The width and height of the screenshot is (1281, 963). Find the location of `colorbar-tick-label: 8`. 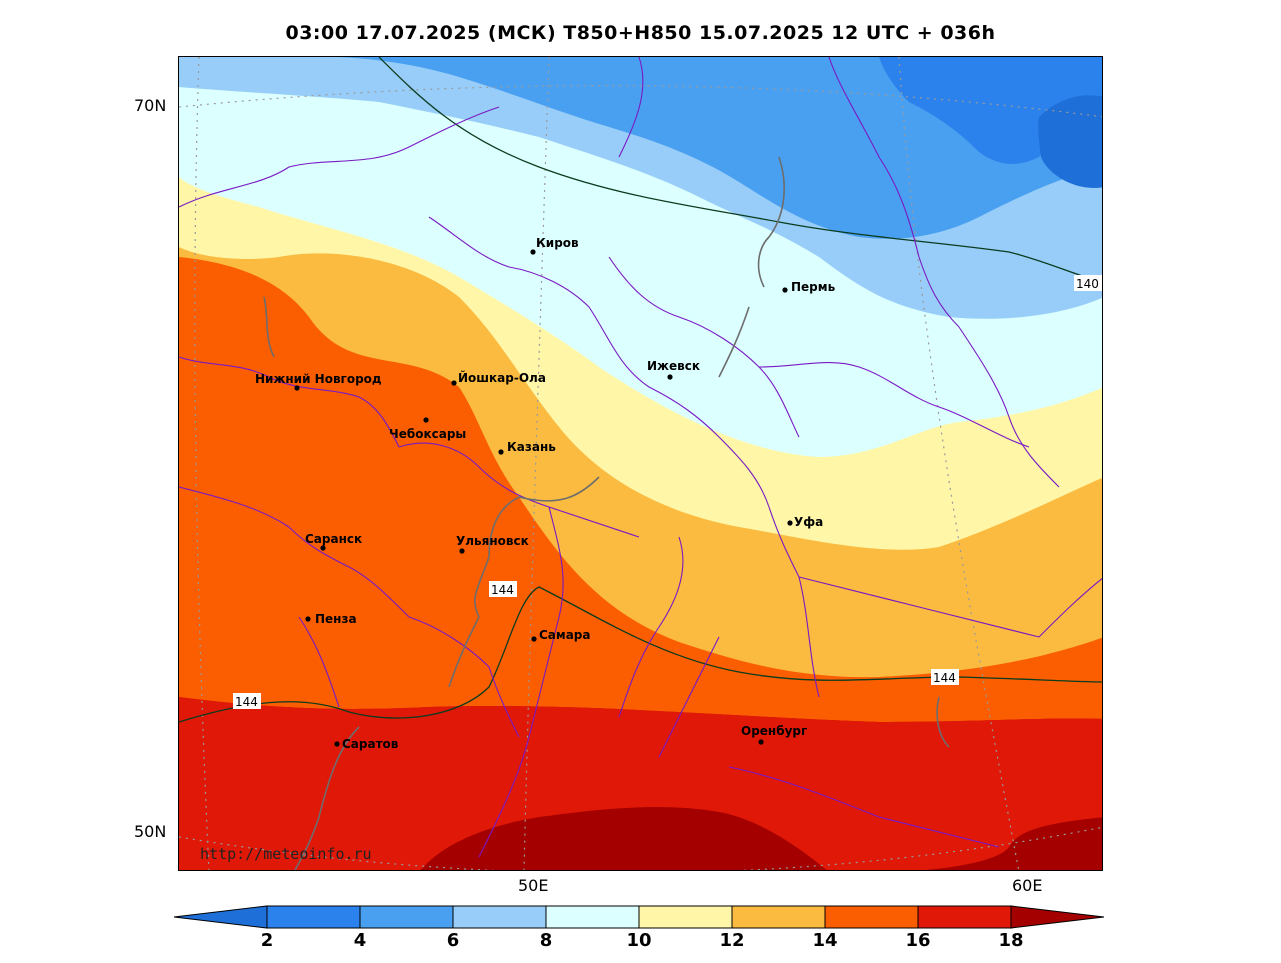

colorbar-tick-label: 8 is located at coordinates (546, 940).